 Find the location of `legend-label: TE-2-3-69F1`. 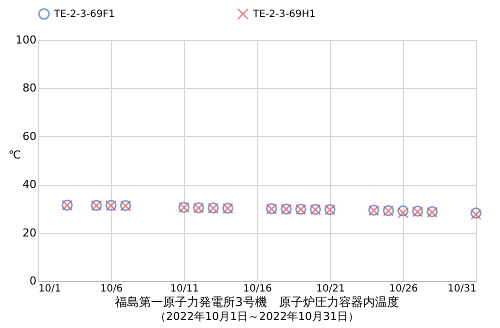

legend-label: TE-2-3-69F1 is located at coordinates (84, 14).